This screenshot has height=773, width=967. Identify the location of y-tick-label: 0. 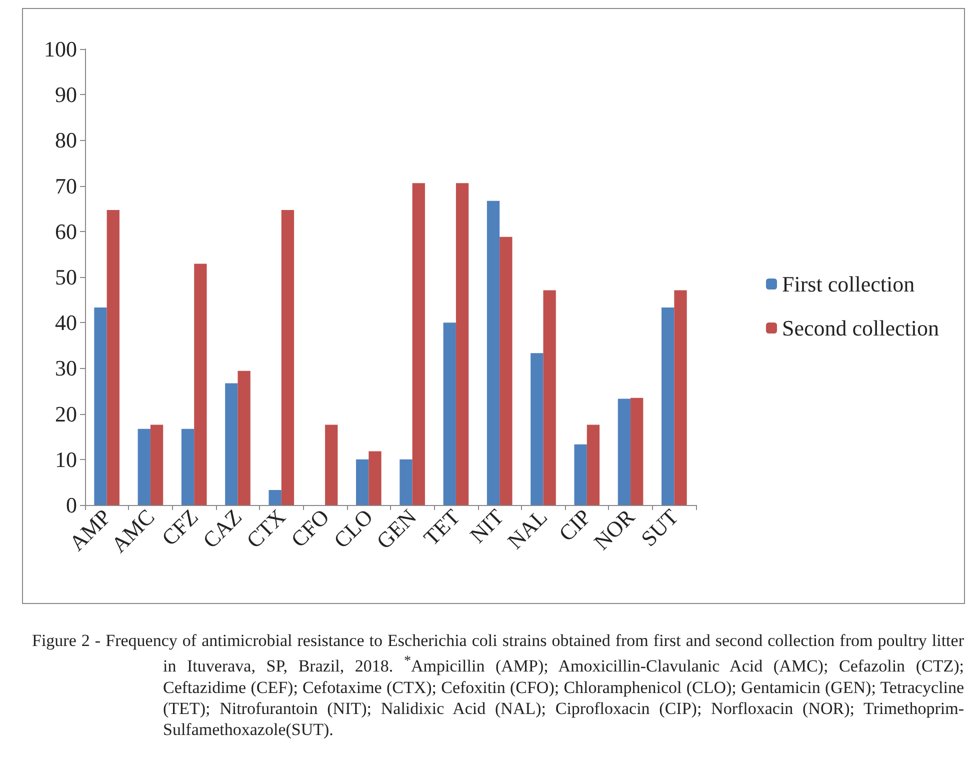
(71, 505).